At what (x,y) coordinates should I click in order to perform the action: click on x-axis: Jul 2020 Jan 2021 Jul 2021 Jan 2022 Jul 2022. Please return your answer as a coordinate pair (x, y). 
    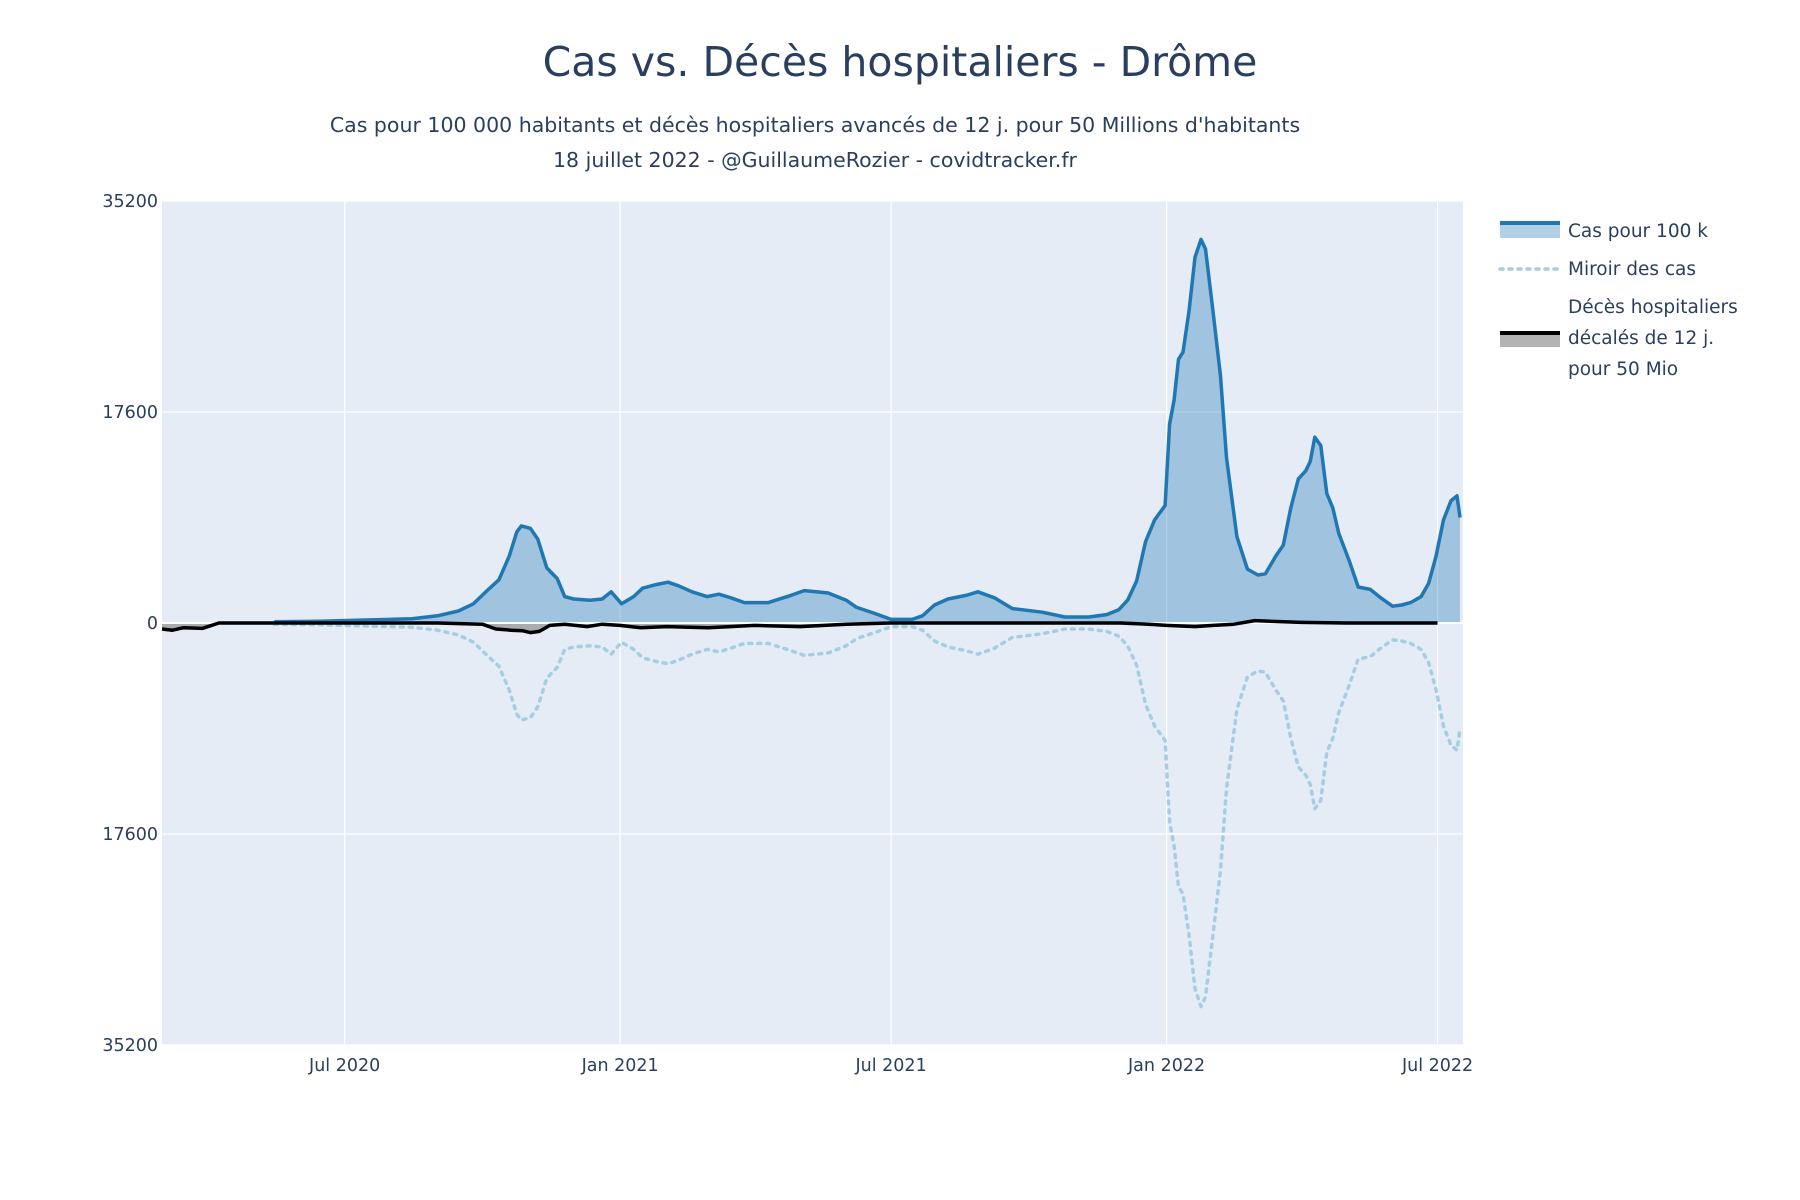
    Looking at the image, I should click on (890, 1066).